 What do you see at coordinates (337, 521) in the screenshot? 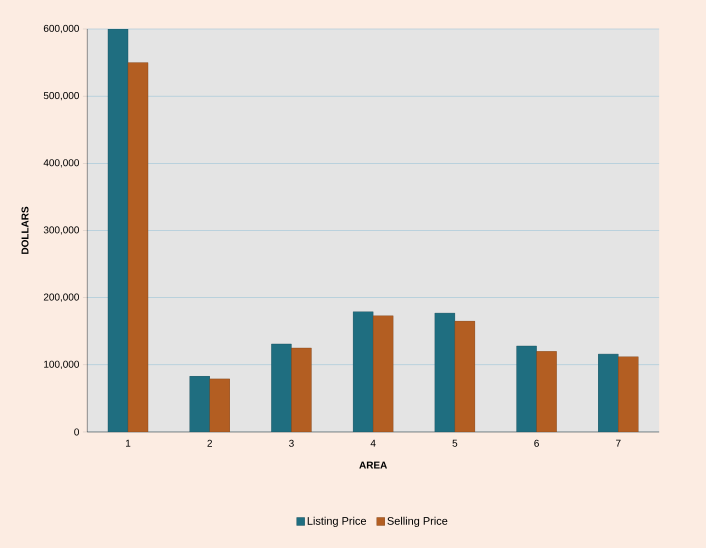
I see `legend-label: Listing Price` at bounding box center [337, 521].